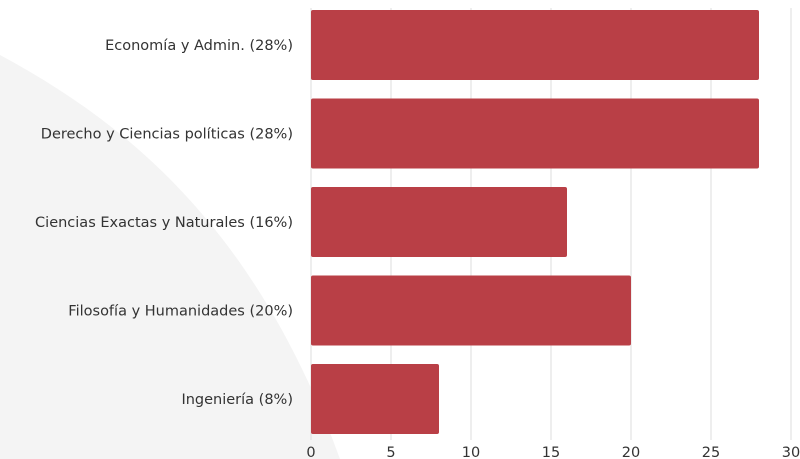 The width and height of the screenshot is (800, 459). What do you see at coordinates (711, 452) in the screenshot?
I see `x-tick-label-5: 25` at bounding box center [711, 452].